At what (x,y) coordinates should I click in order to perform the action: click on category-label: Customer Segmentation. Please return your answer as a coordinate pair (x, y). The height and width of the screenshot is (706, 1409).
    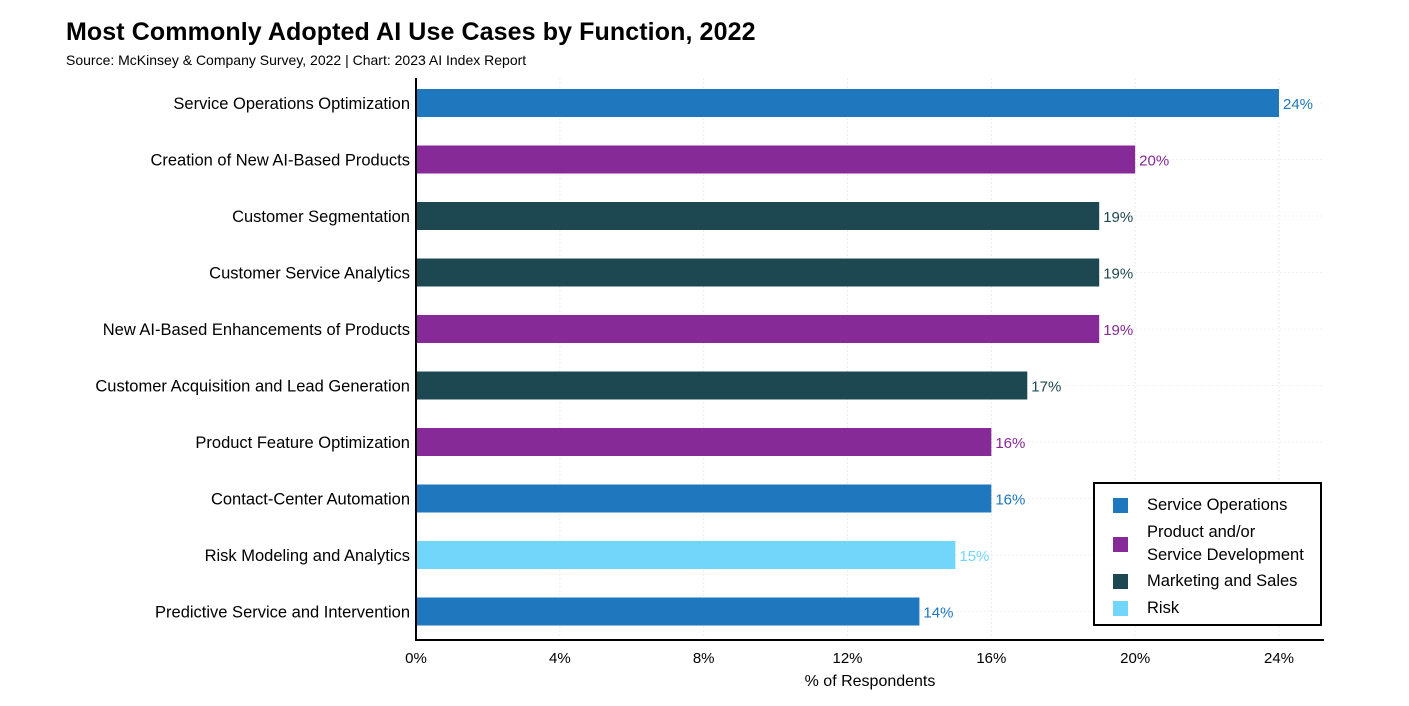
    Looking at the image, I should click on (321, 217).